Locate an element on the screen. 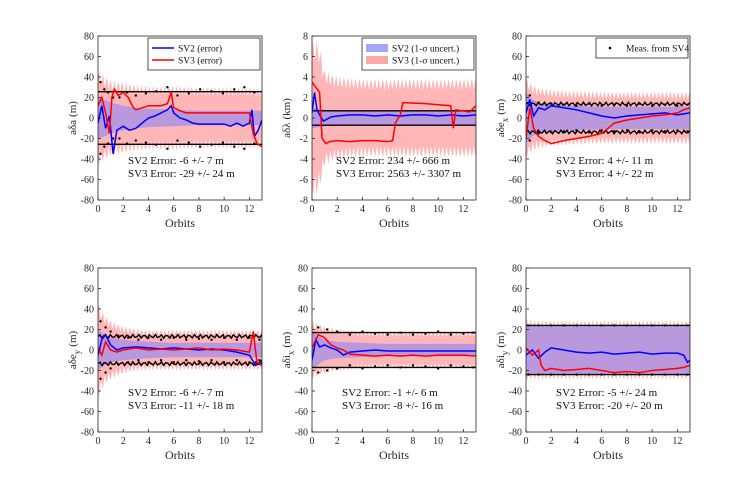  y-axis-label: aδa (m) is located at coordinates (73, 118).